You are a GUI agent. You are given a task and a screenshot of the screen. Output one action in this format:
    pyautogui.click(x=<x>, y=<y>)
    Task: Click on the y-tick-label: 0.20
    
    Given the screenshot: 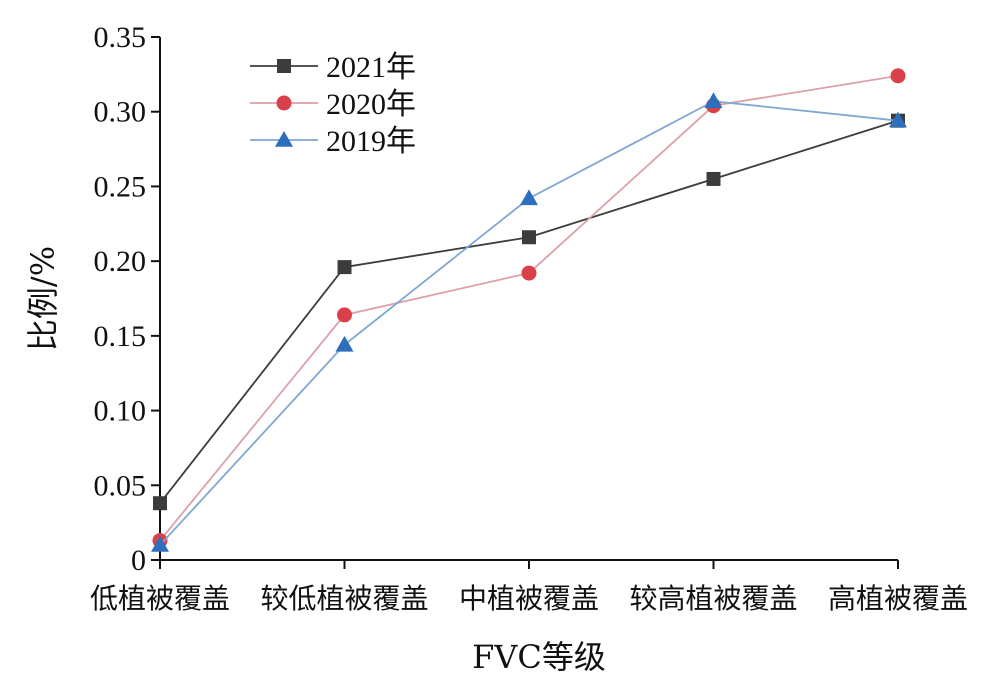 What is the action you would take?
    pyautogui.click(x=120, y=261)
    